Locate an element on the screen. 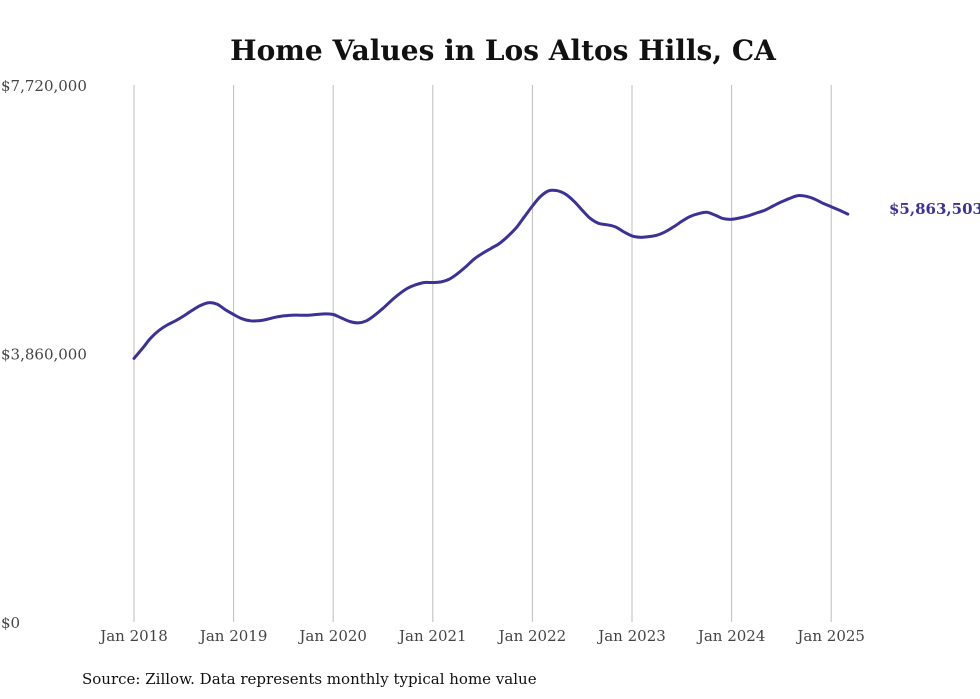 The image size is (980, 699). x-tick-label: Jan 2019 is located at coordinates (233, 636).